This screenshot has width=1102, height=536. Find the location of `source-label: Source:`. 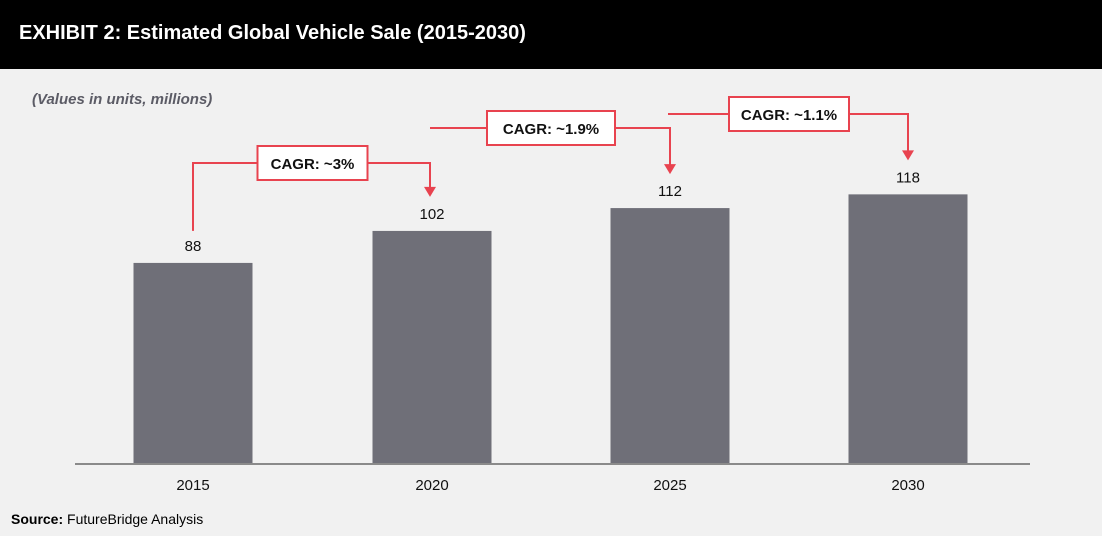

source-label: Source: is located at coordinates (37, 519).